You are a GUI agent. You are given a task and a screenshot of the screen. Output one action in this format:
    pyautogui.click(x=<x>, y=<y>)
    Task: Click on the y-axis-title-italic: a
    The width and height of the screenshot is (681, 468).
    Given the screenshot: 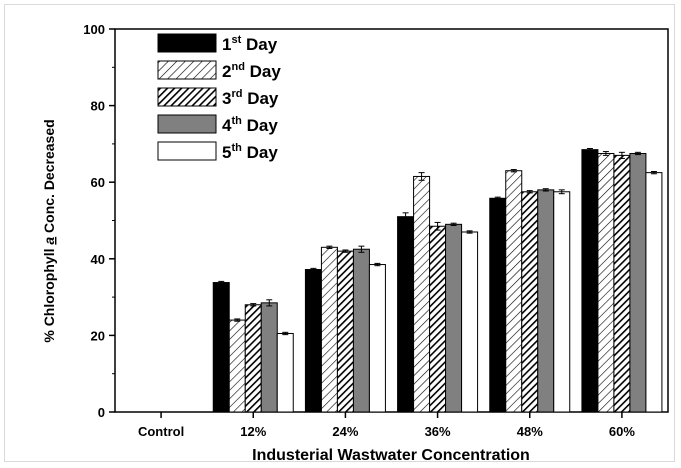 What is the action you would take?
    pyautogui.click(x=49, y=241)
    